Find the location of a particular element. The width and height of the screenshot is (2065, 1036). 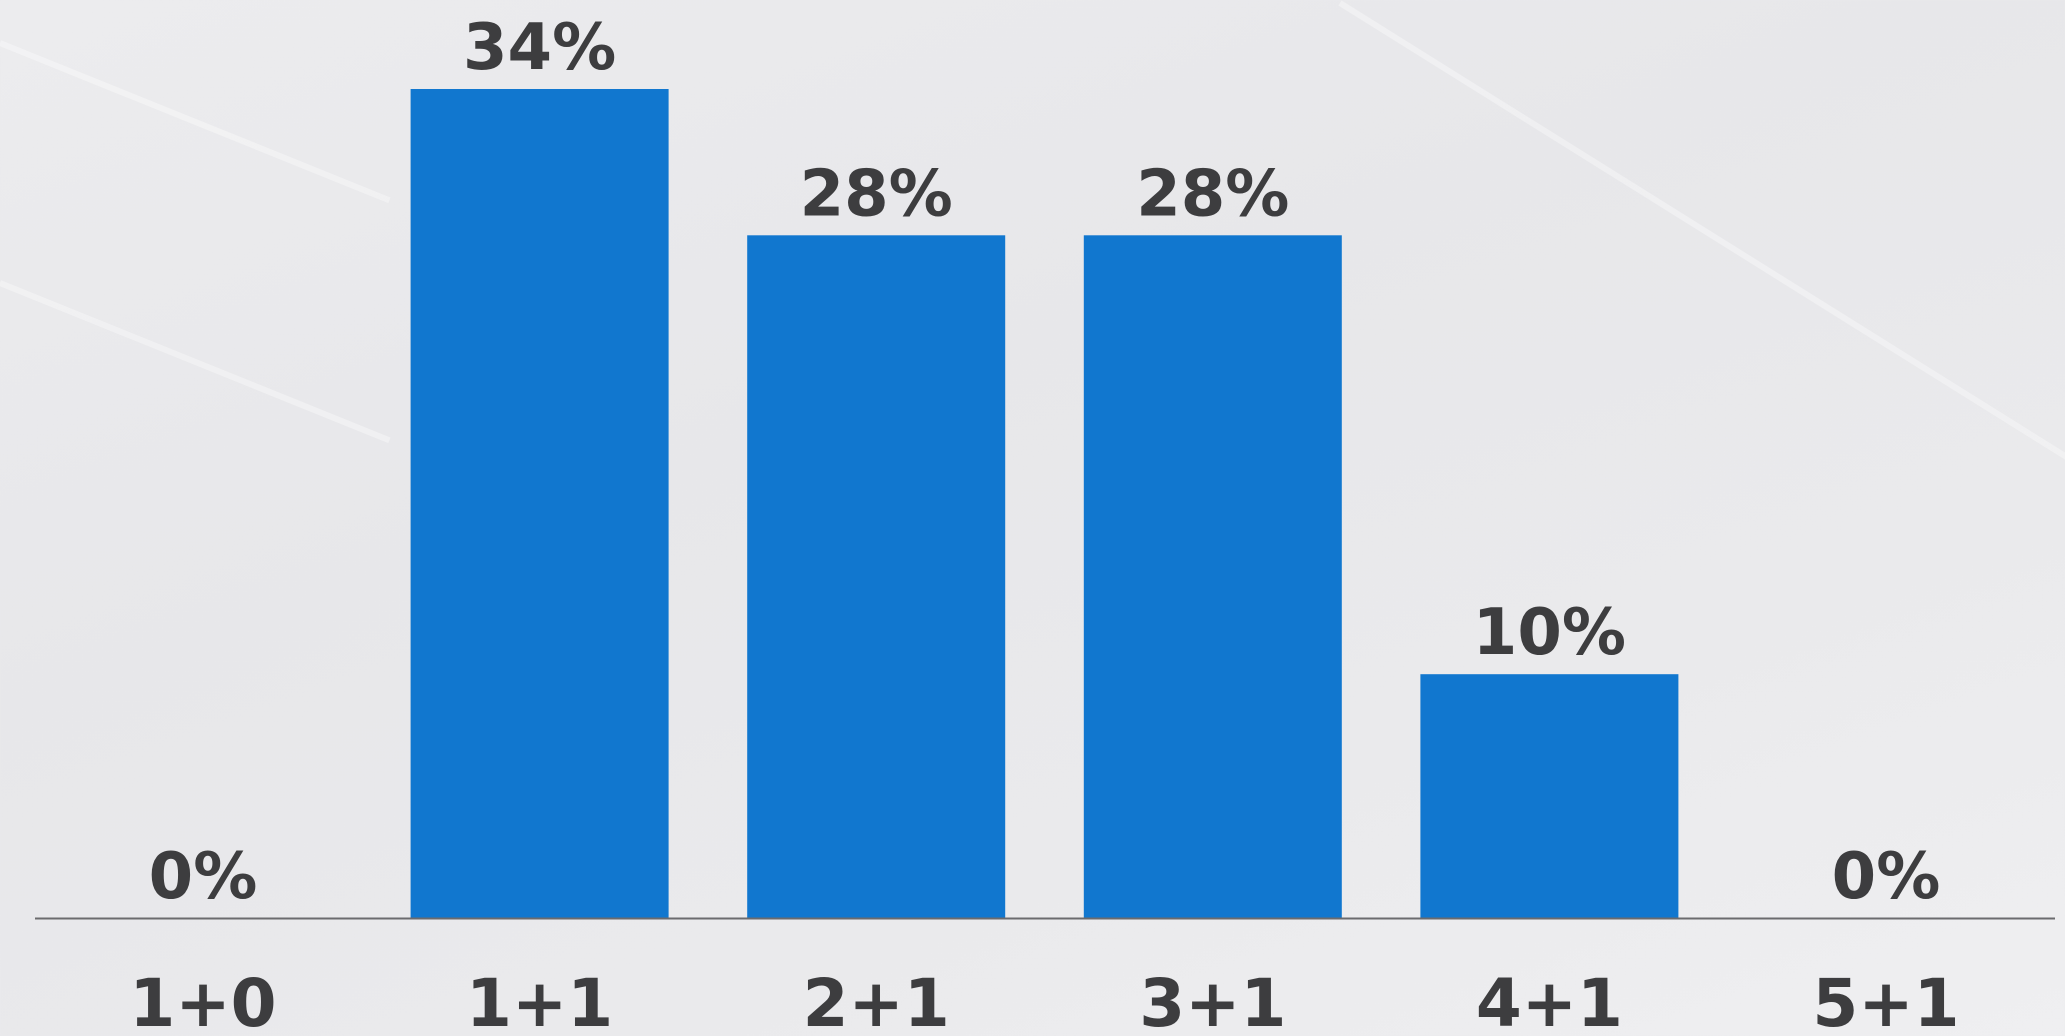

category-label-2+1: 2+1 is located at coordinates (876, 1000).